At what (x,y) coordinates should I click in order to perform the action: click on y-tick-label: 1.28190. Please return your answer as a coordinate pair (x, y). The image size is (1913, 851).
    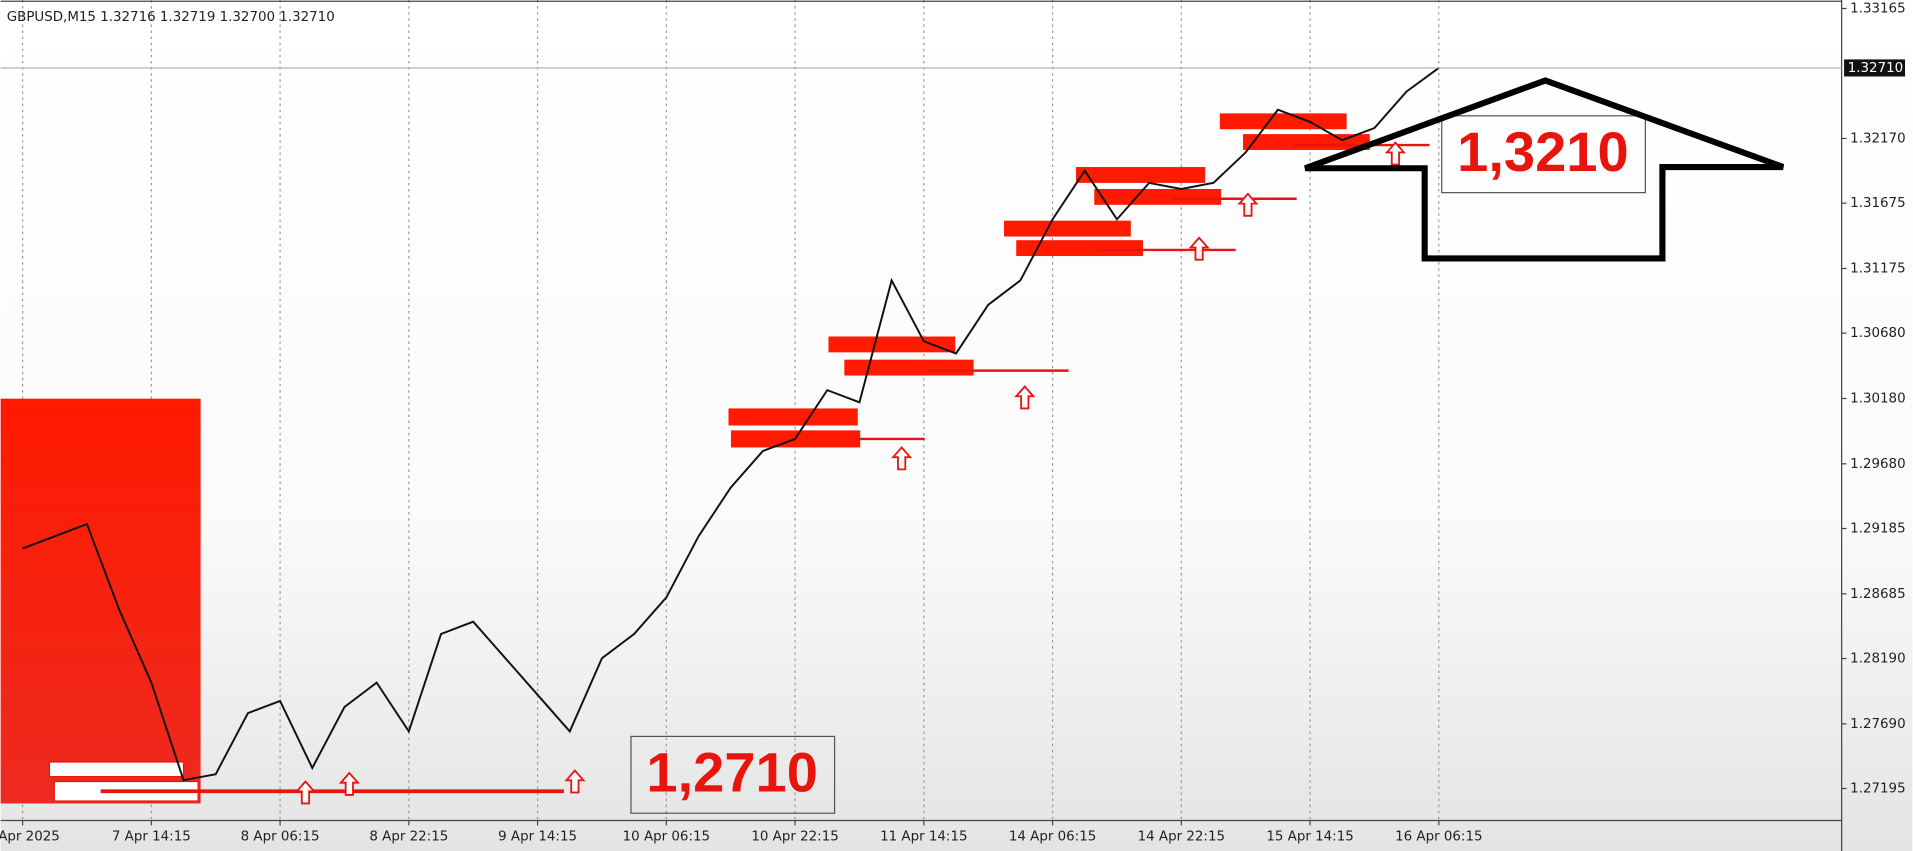
    Looking at the image, I should click on (1877, 659).